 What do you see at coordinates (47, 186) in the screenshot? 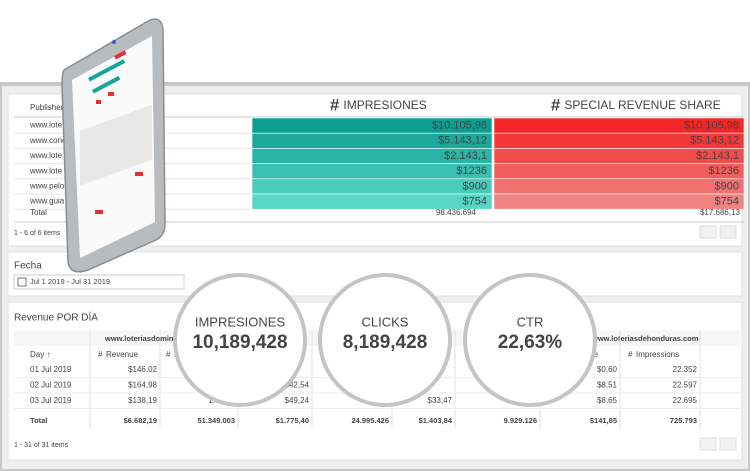
I see `site-name: www.pelo` at bounding box center [47, 186].